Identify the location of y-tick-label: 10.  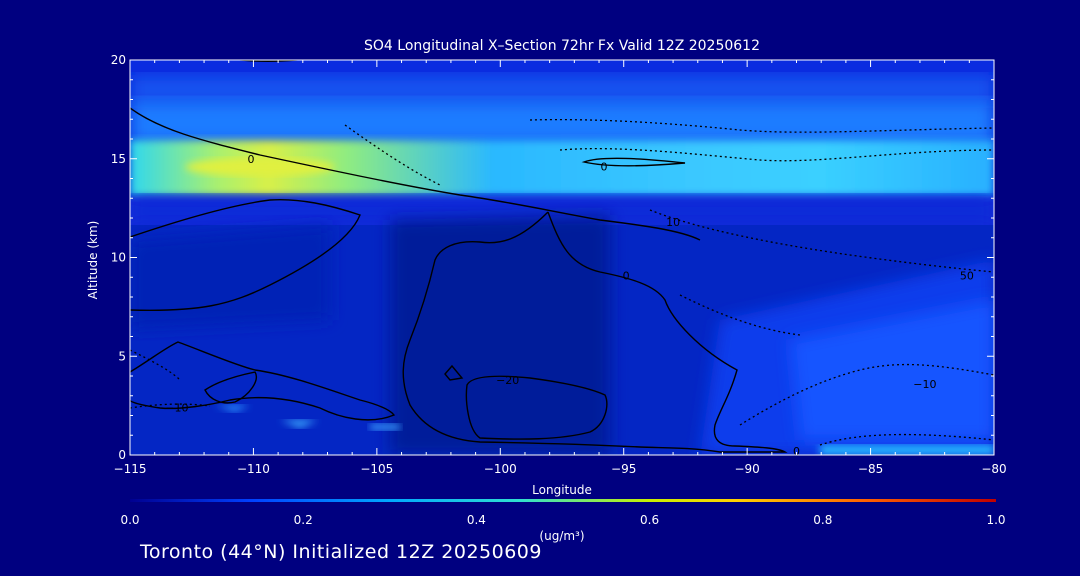
(118, 258).